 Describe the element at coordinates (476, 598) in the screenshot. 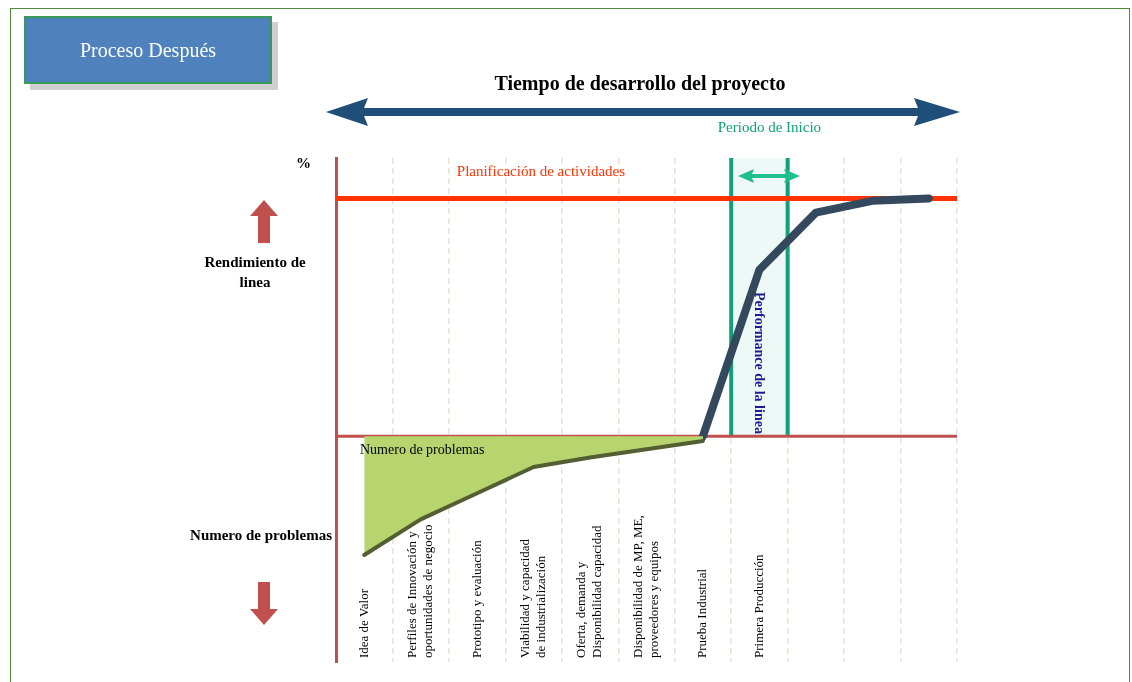

I see `x-tick-label: Prototipo y evaluación` at that location.